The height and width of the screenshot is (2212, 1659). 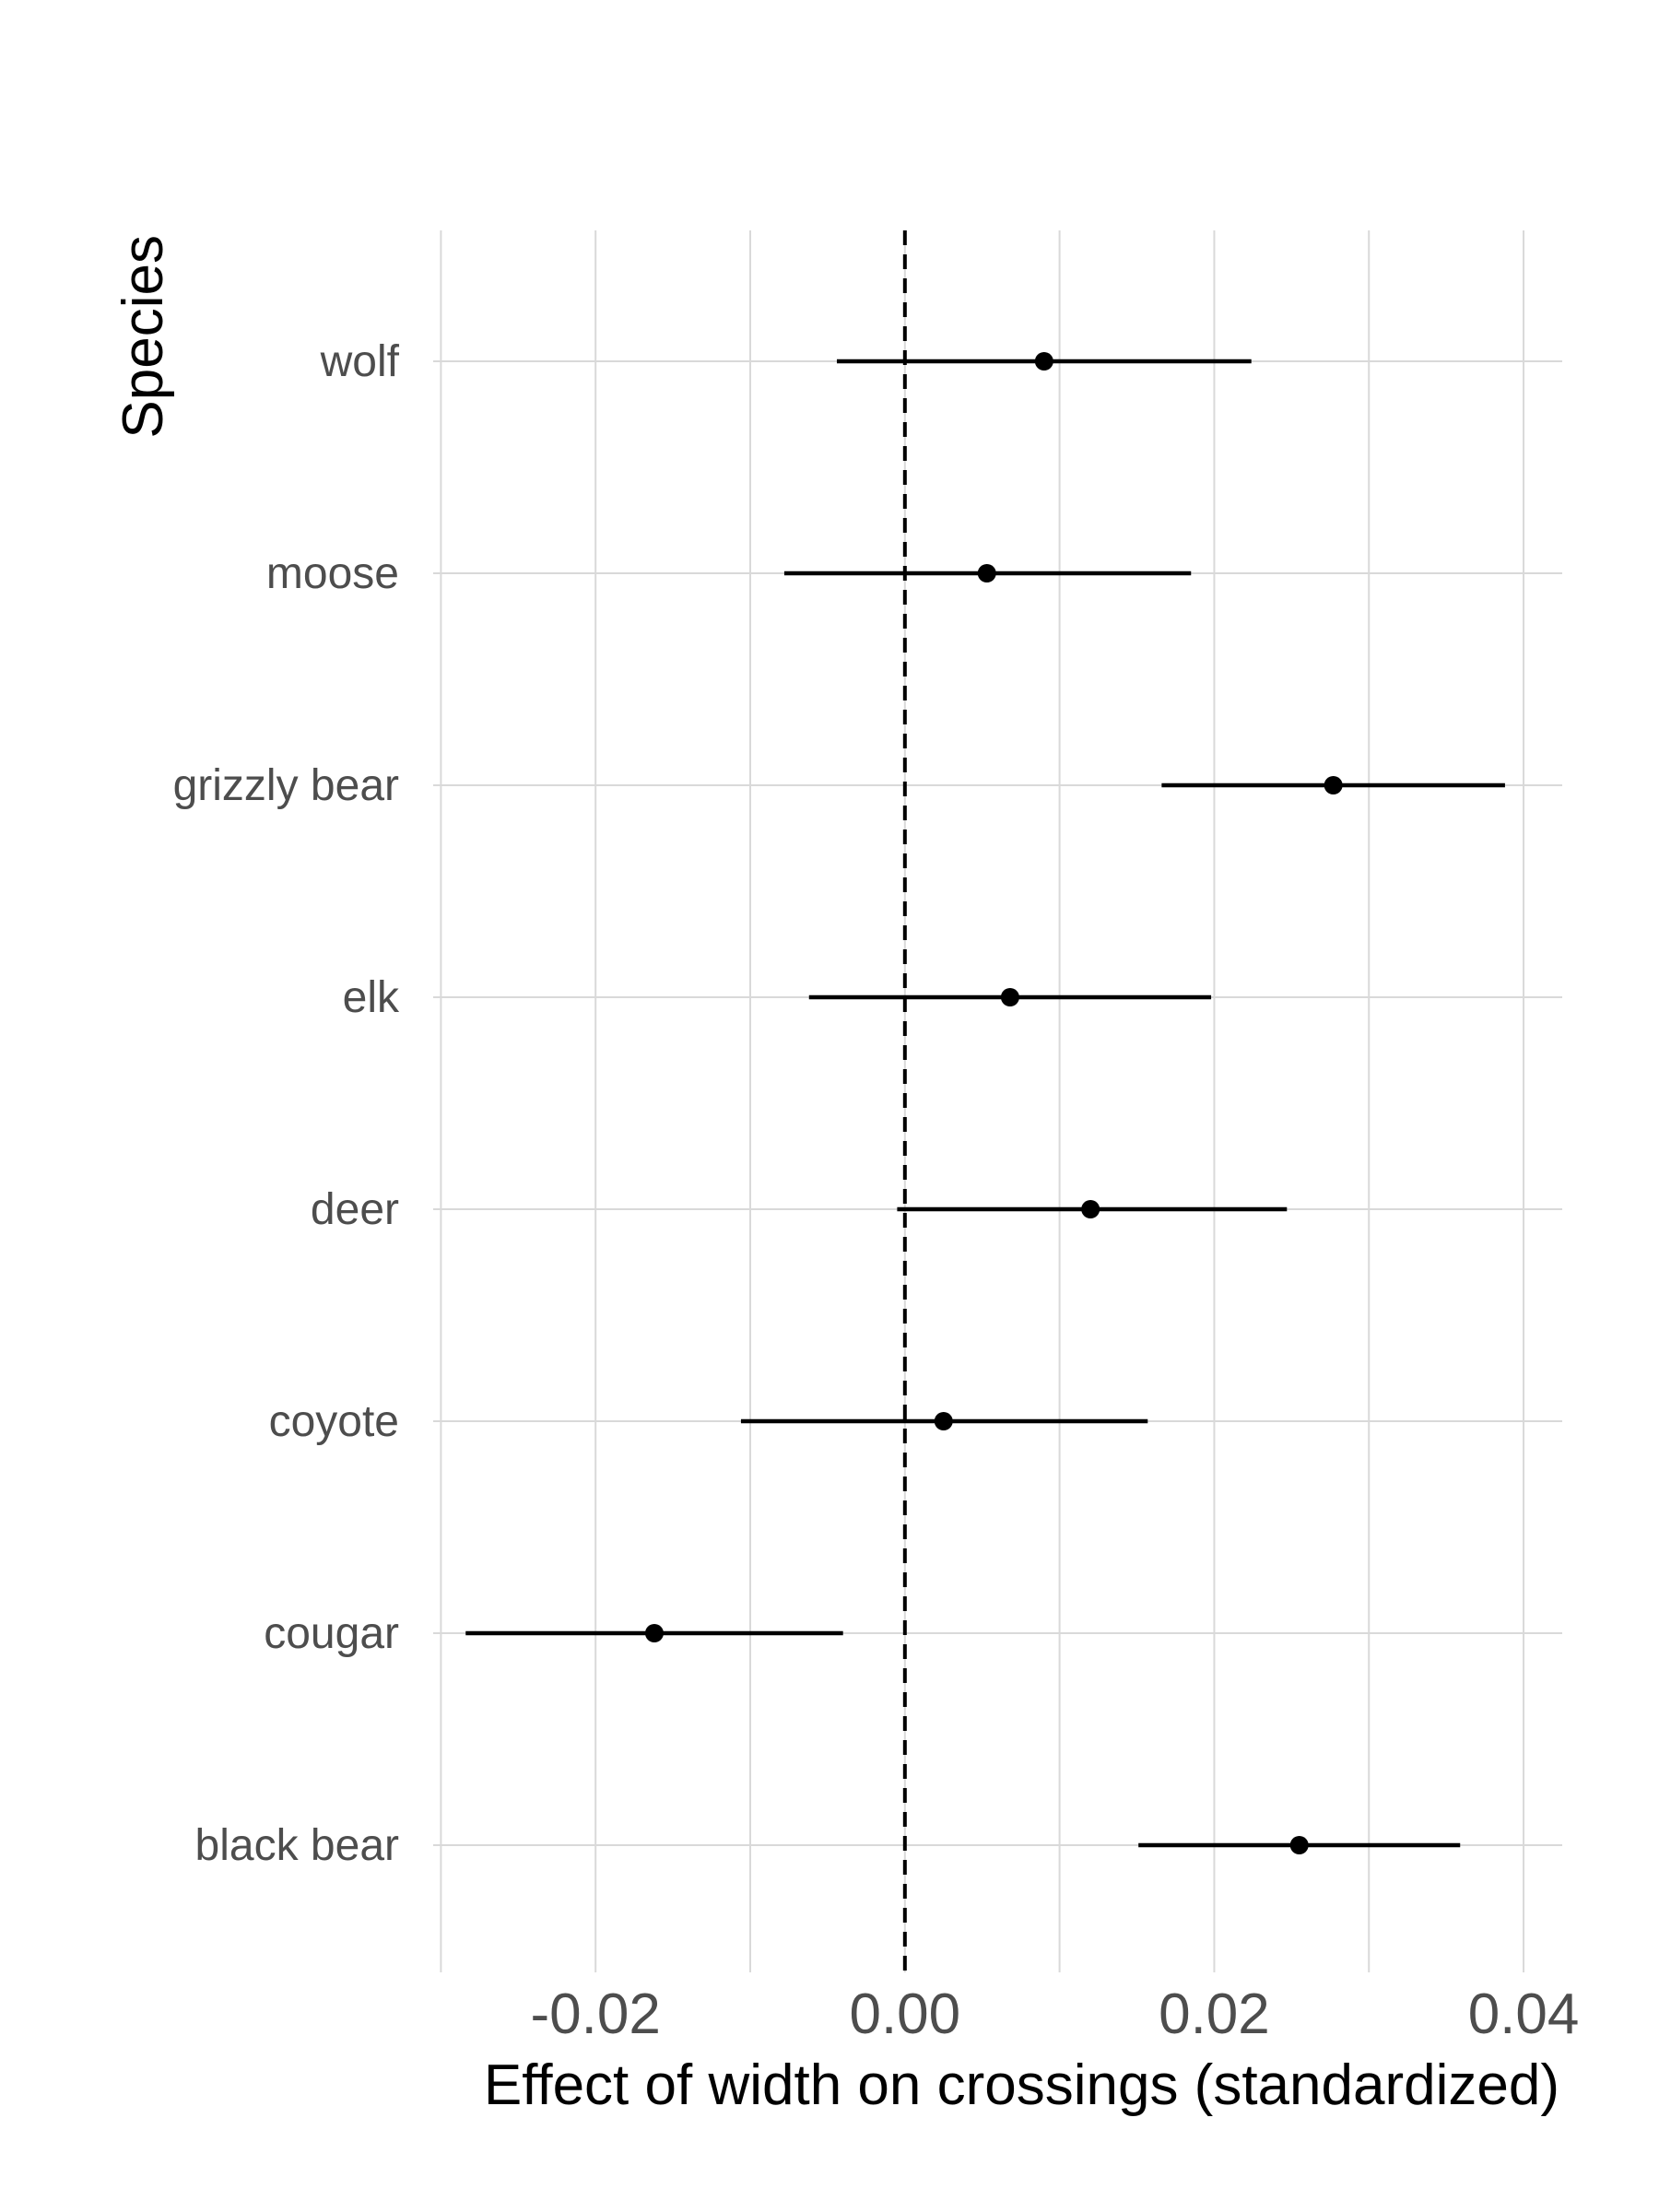 What do you see at coordinates (986, 573) in the screenshot?
I see `point-moose` at bounding box center [986, 573].